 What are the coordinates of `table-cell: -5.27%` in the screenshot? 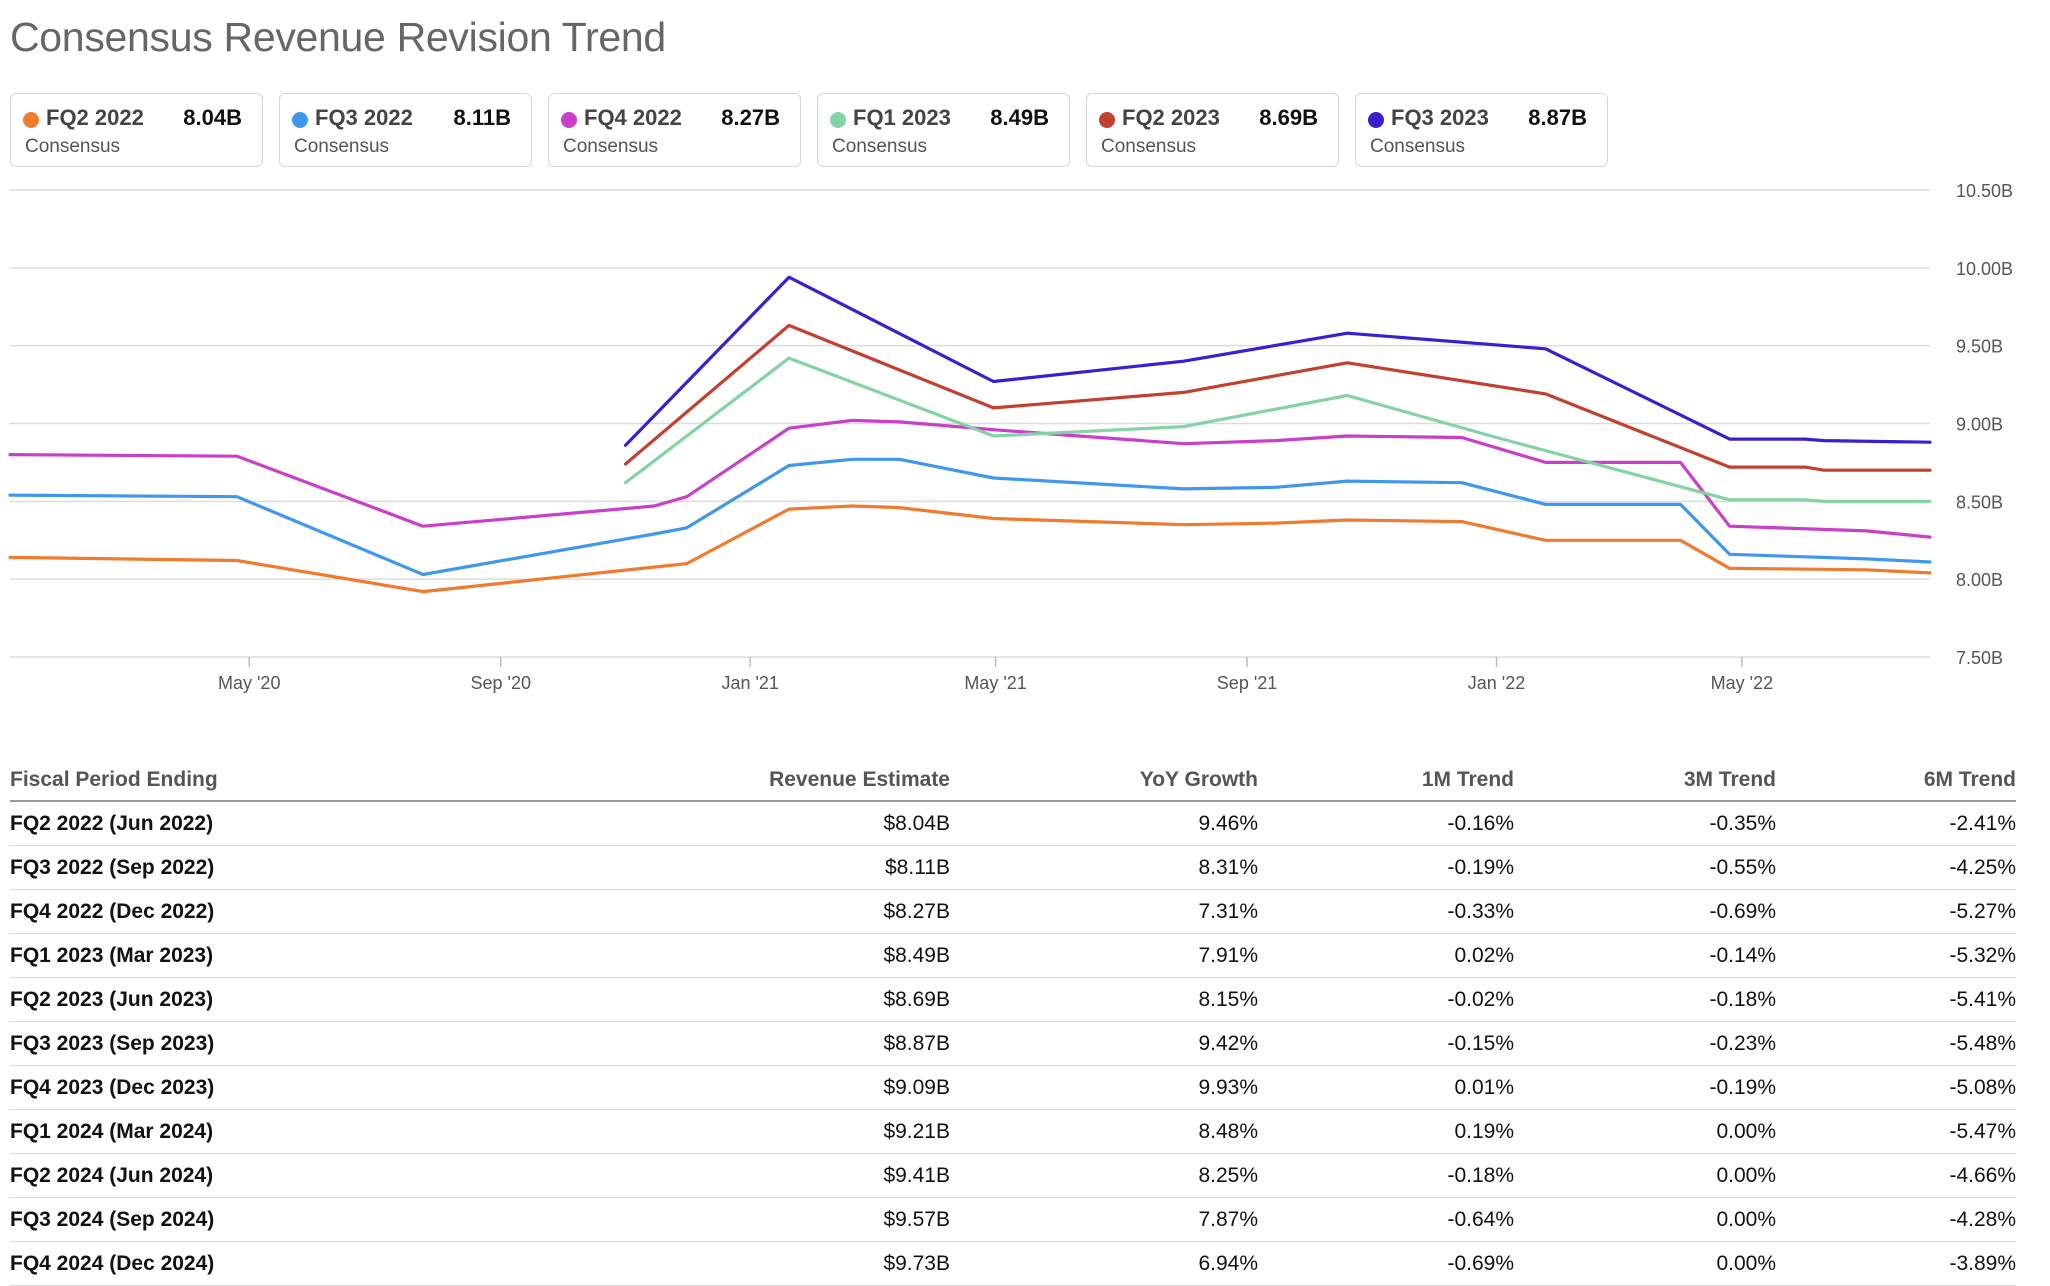 It's located at (1896, 911).